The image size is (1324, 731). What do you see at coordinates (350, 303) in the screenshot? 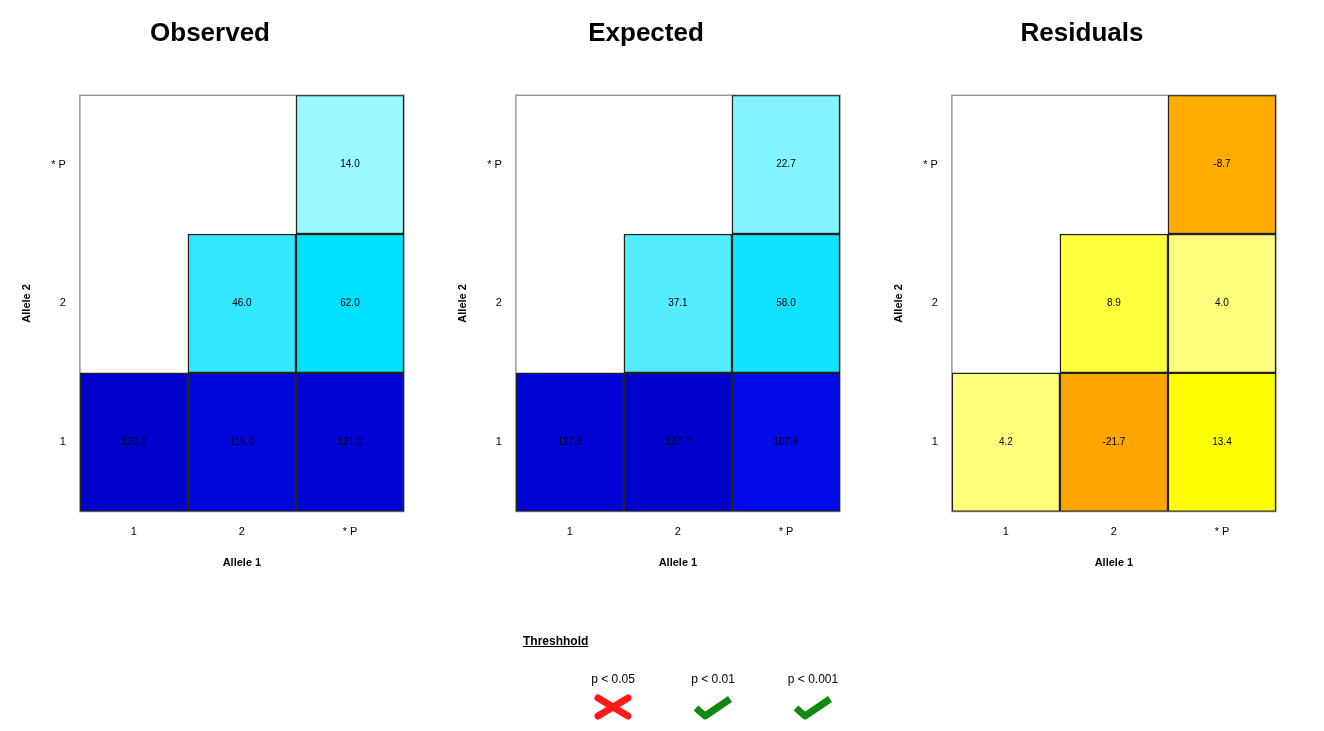
I see `data-label: 62.0` at bounding box center [350, 303].